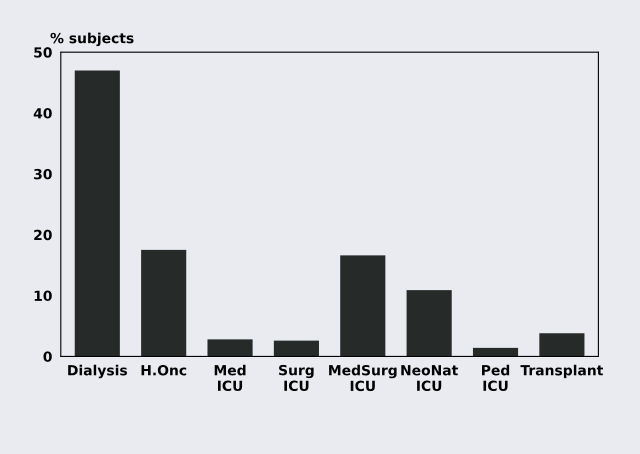  I want to click on x-tick-label: Transplant, so click(562, 371).